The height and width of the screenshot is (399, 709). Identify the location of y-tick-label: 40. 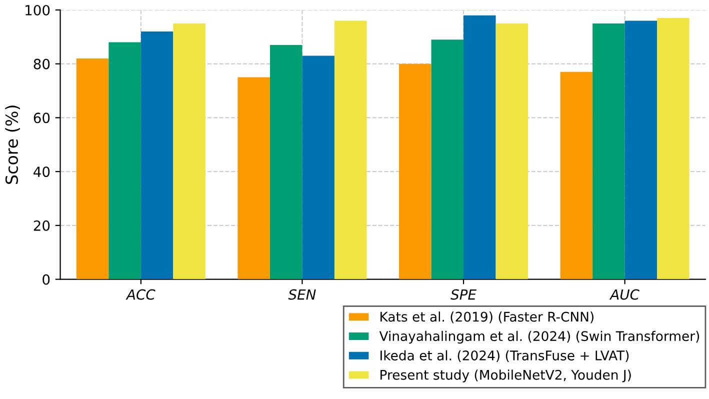
(42, 172).